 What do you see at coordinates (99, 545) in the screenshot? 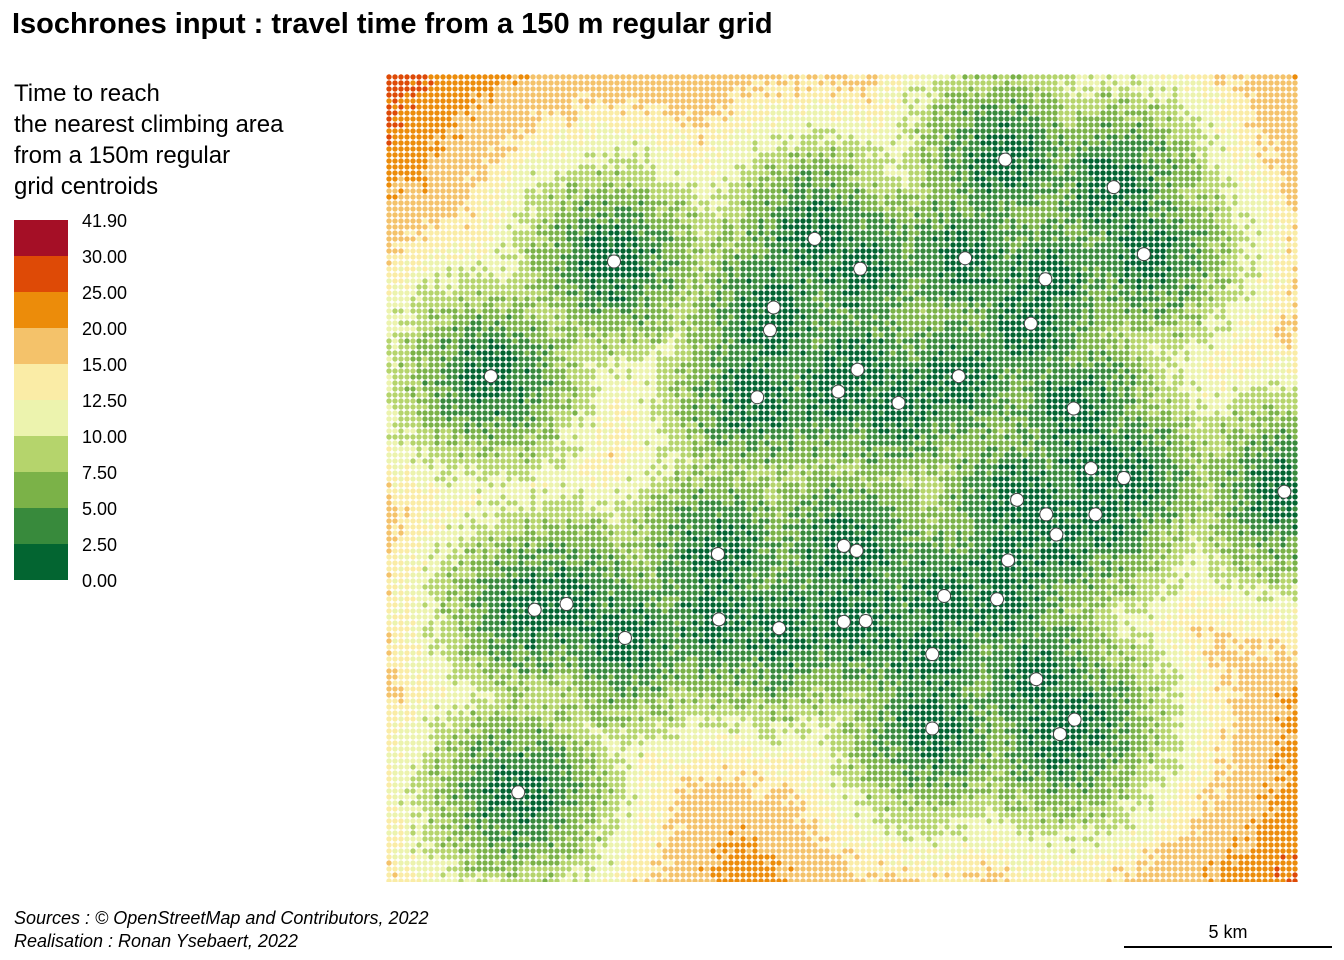
I see `legend-break-label: 2.50` at bounding box center [99, 545].